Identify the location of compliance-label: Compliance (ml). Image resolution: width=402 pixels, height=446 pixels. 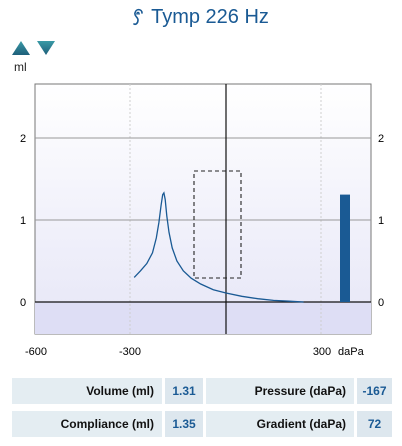
(87, 424).